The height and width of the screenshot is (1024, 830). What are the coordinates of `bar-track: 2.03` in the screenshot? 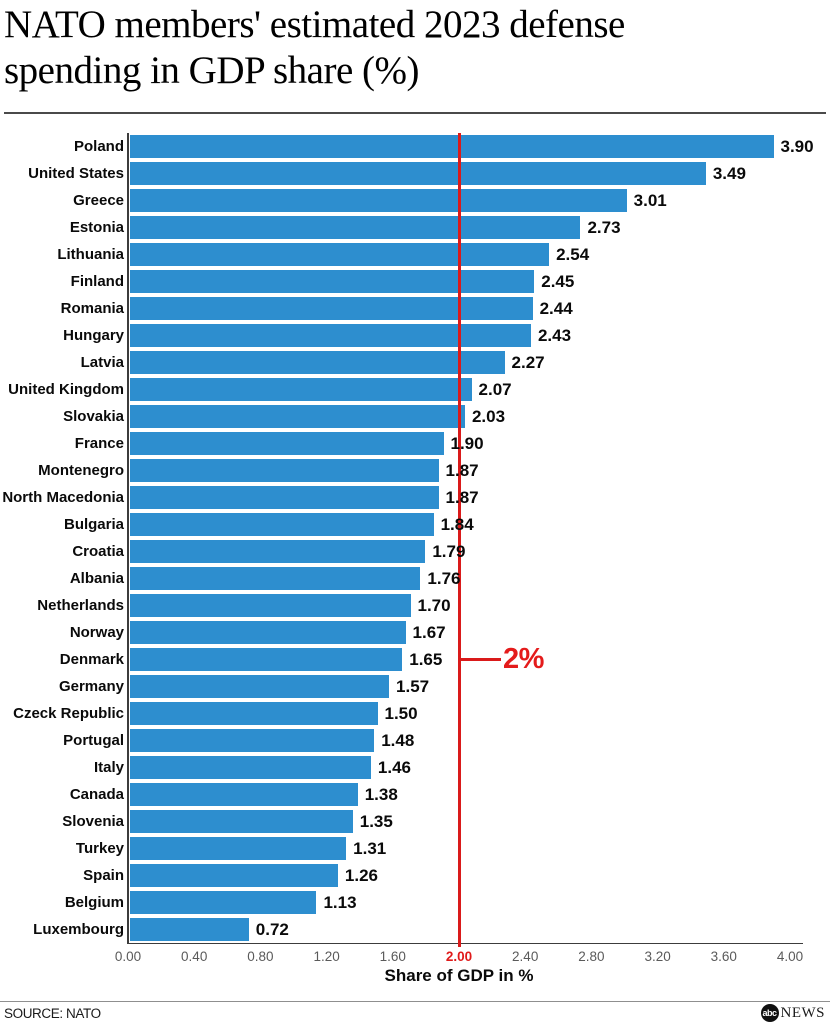 It's located at (480, 416).